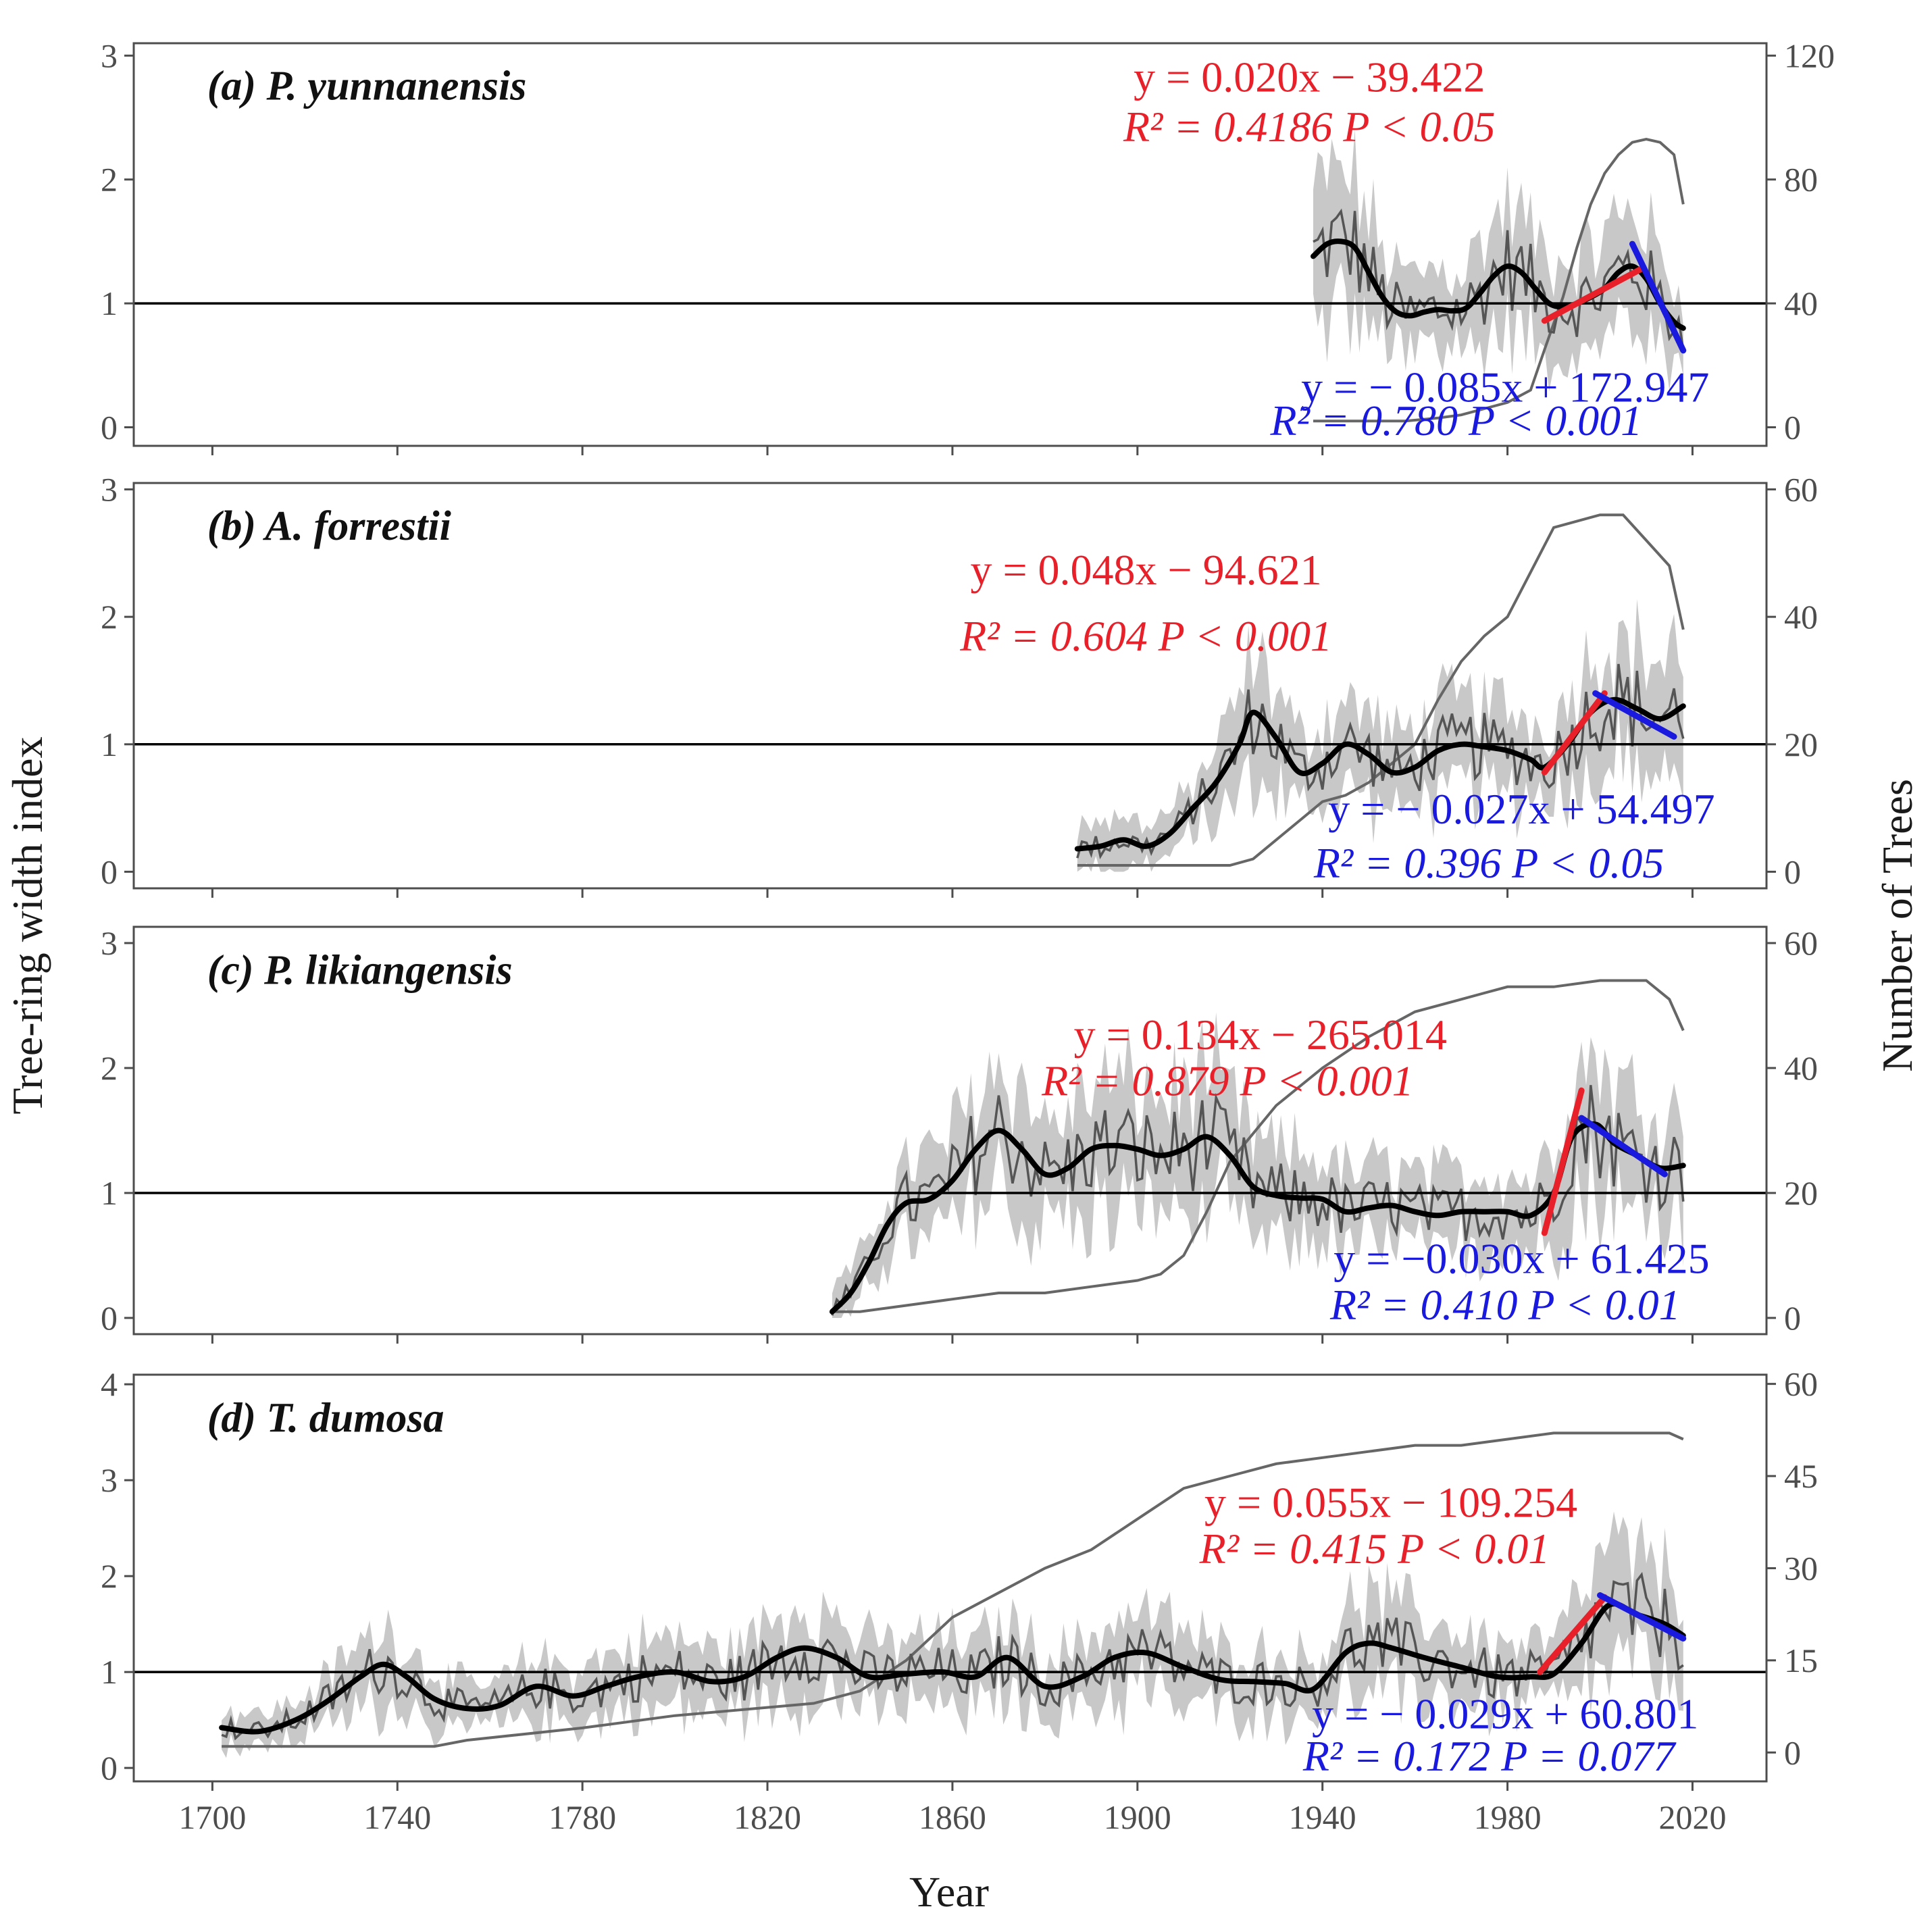 This screenshot has width=1932, height=1932. I want to click on y-tick-label-right-c-2: 40, so click(1801, 1068).